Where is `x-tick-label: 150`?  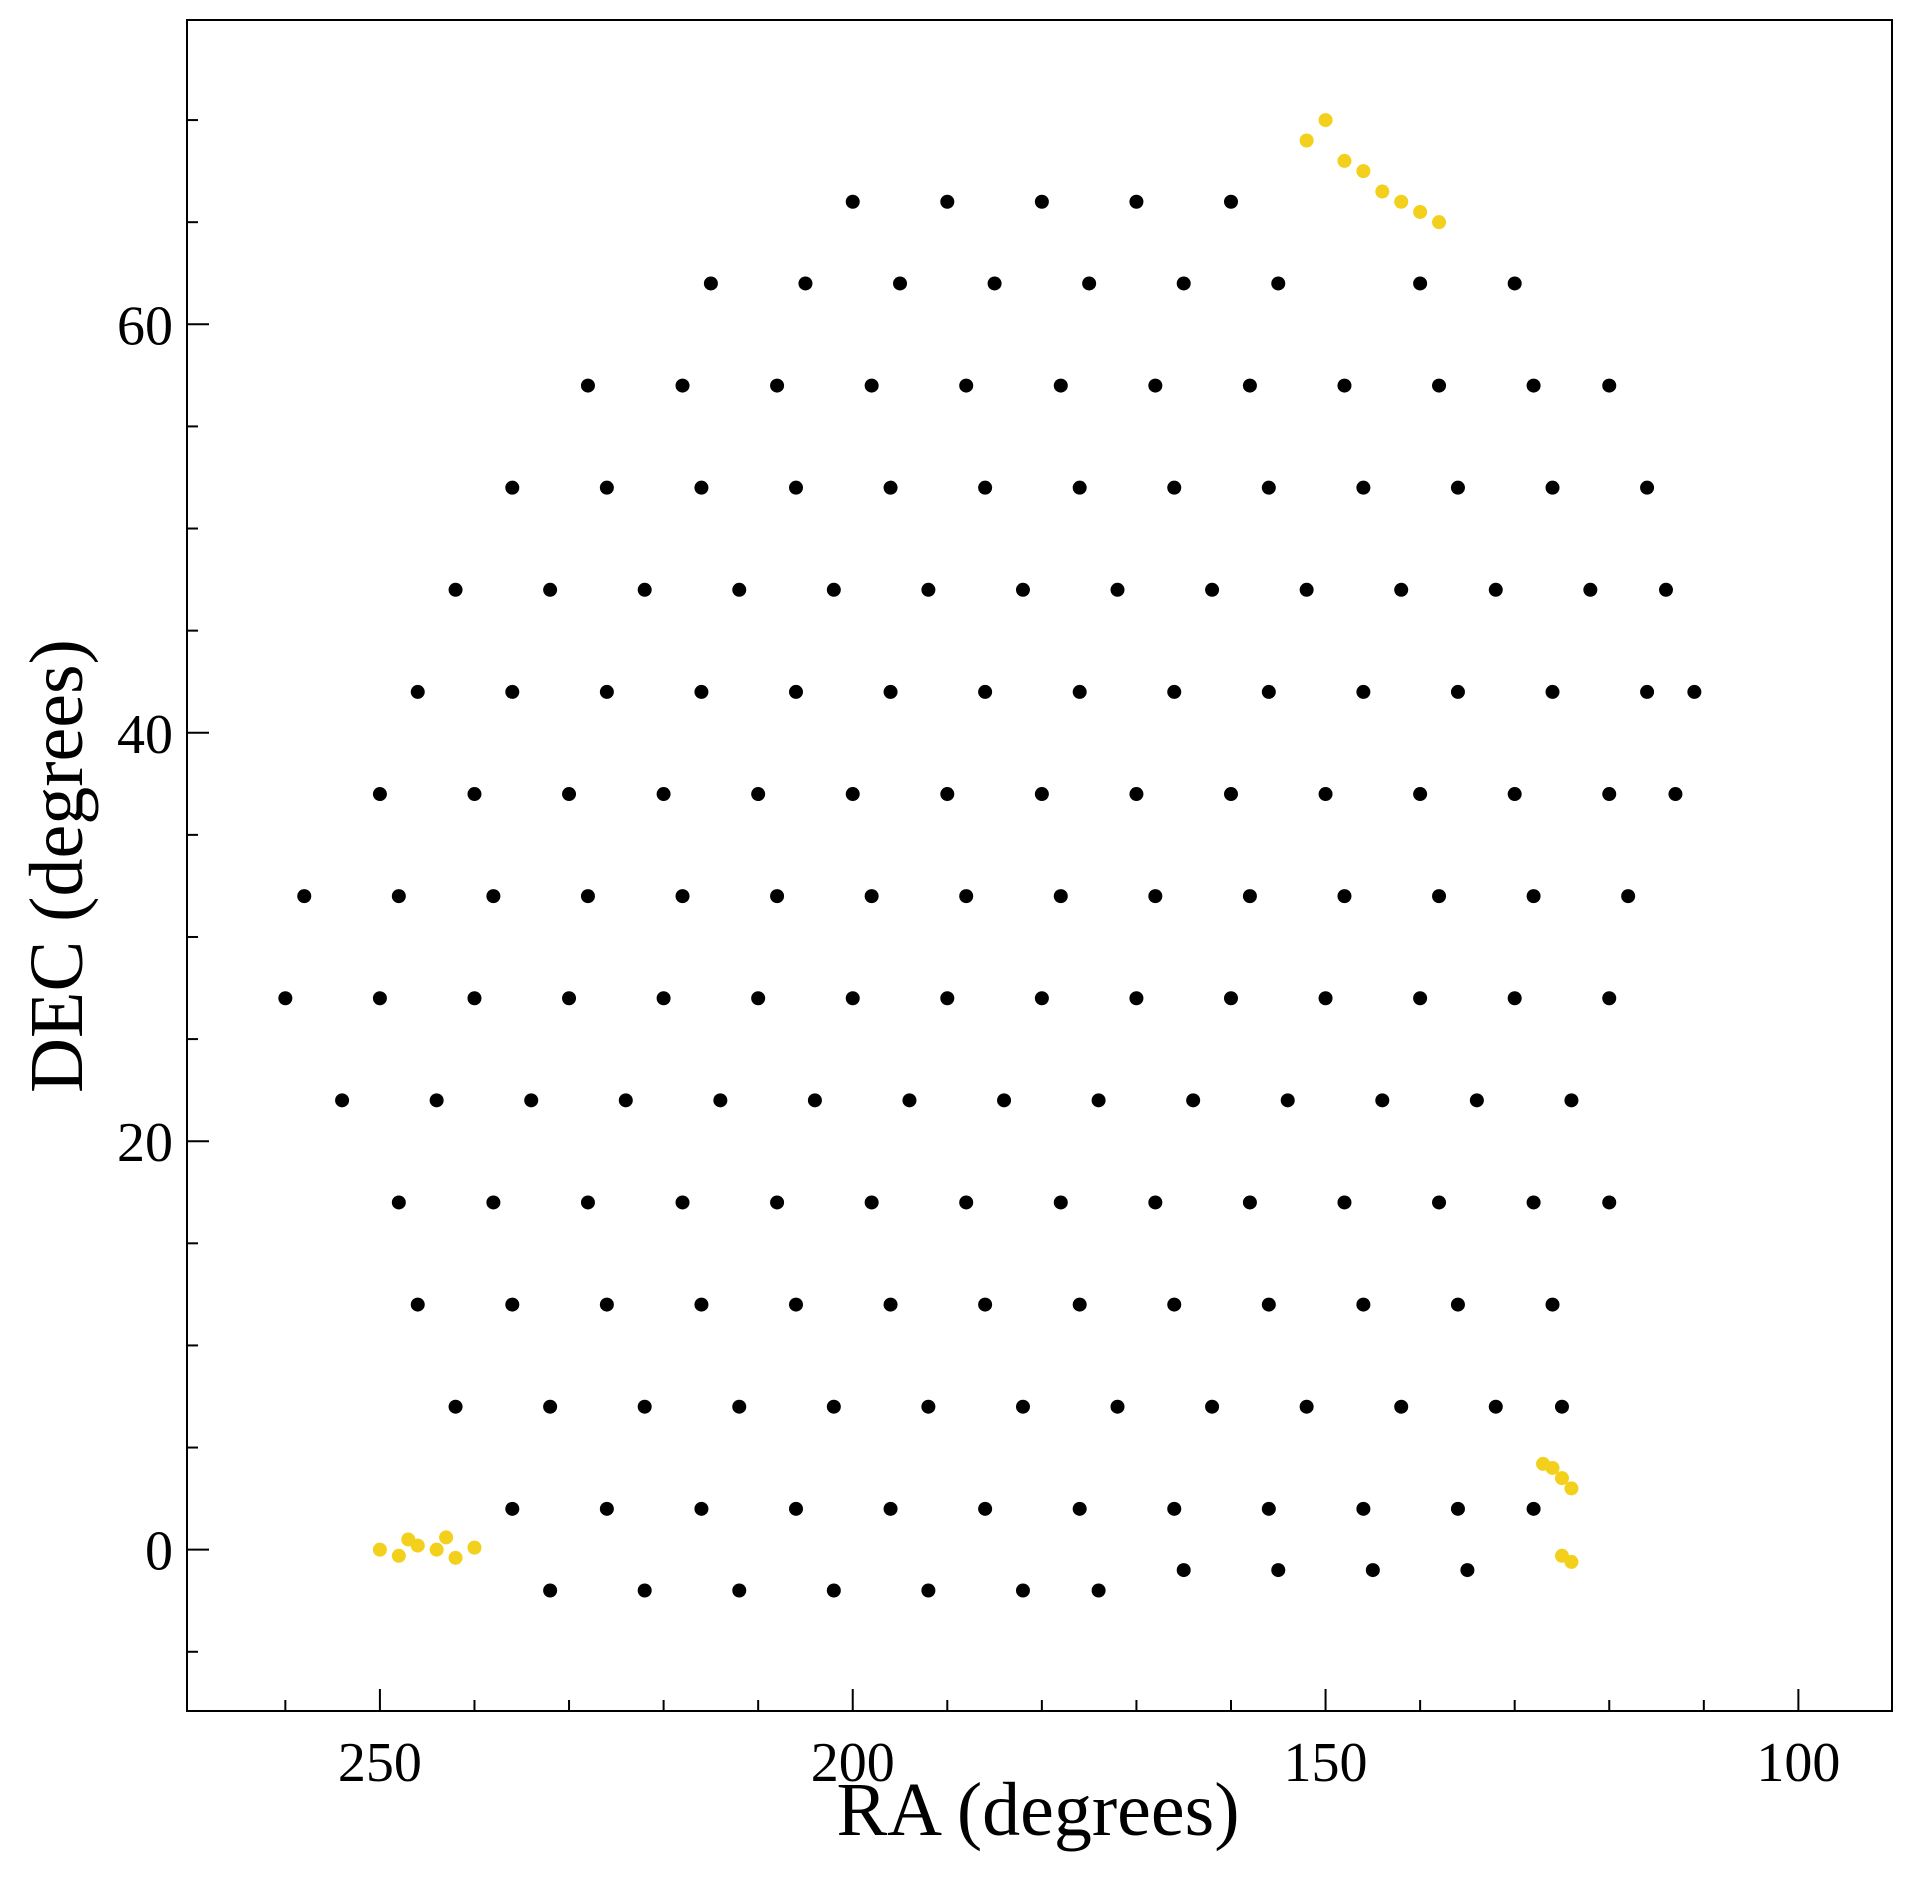 x-tick-label: 150 is located at coordinates (1326, 1763).